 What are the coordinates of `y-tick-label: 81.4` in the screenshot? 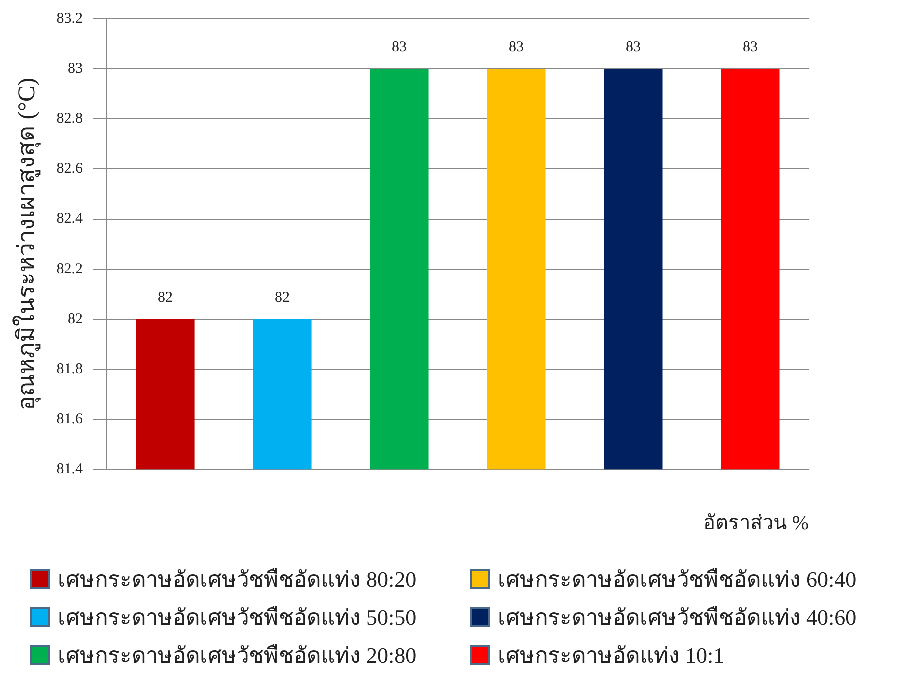 It's located at (70, 470).